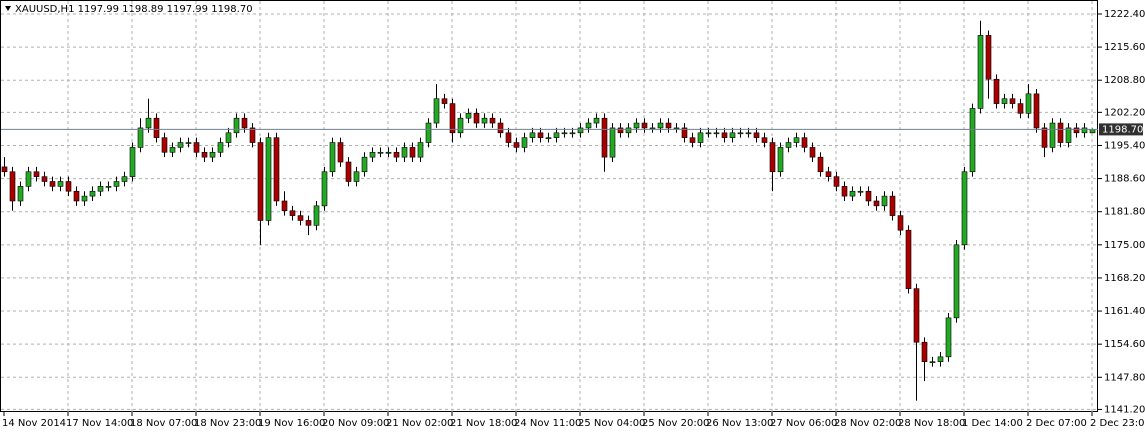 The image size is (1145, 432). I want to click on x-tick-label: 24 Nov 11:00, so click(547, 423).